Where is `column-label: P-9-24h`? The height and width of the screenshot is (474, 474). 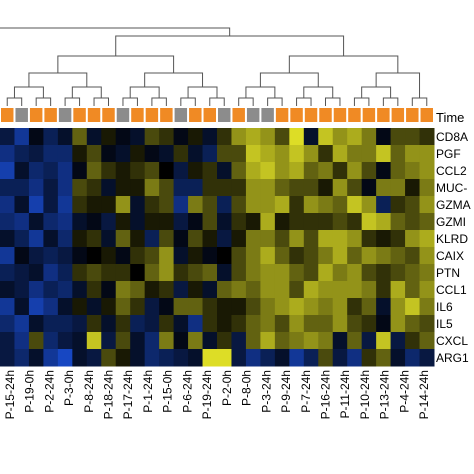 column-label: P-9-24h is located at coordinates (286, 391).